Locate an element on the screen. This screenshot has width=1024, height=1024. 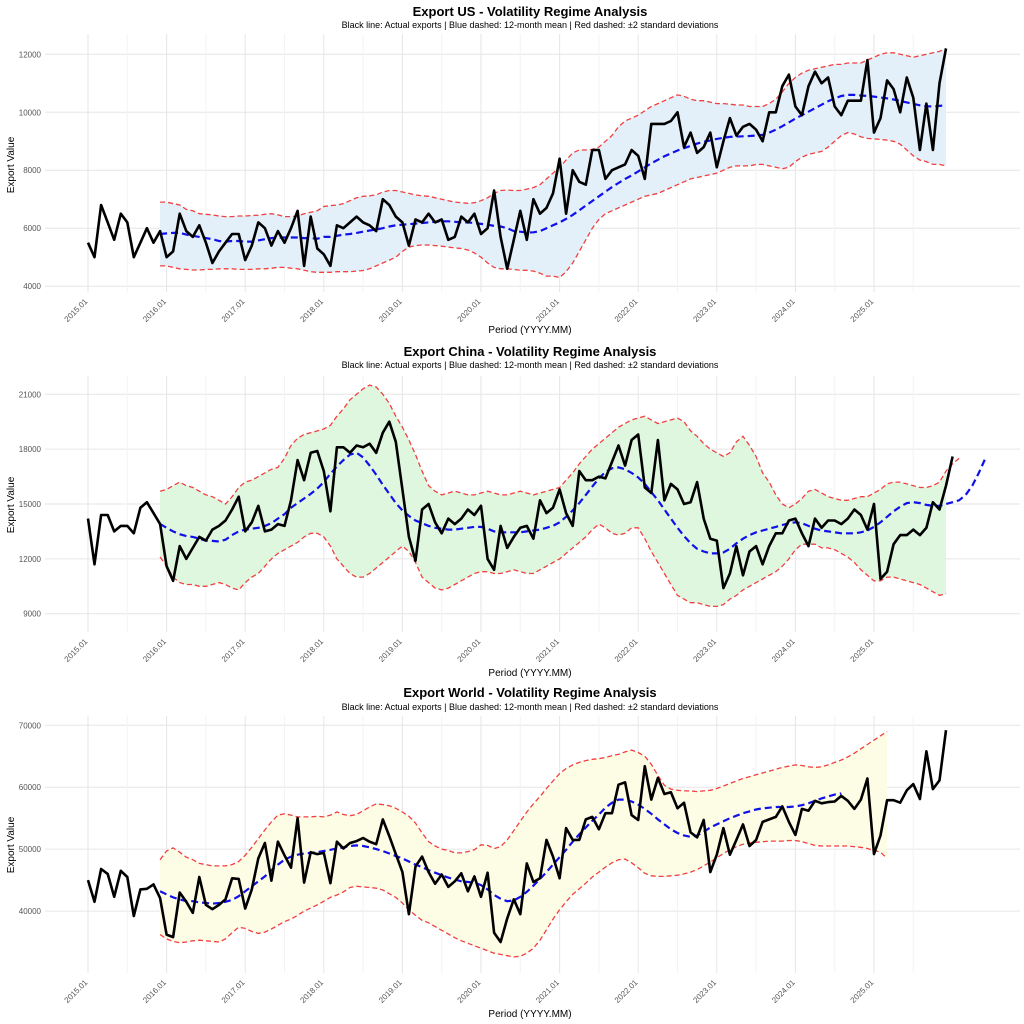
y-tick-label: 70000 is located at coordinates (30, 725).